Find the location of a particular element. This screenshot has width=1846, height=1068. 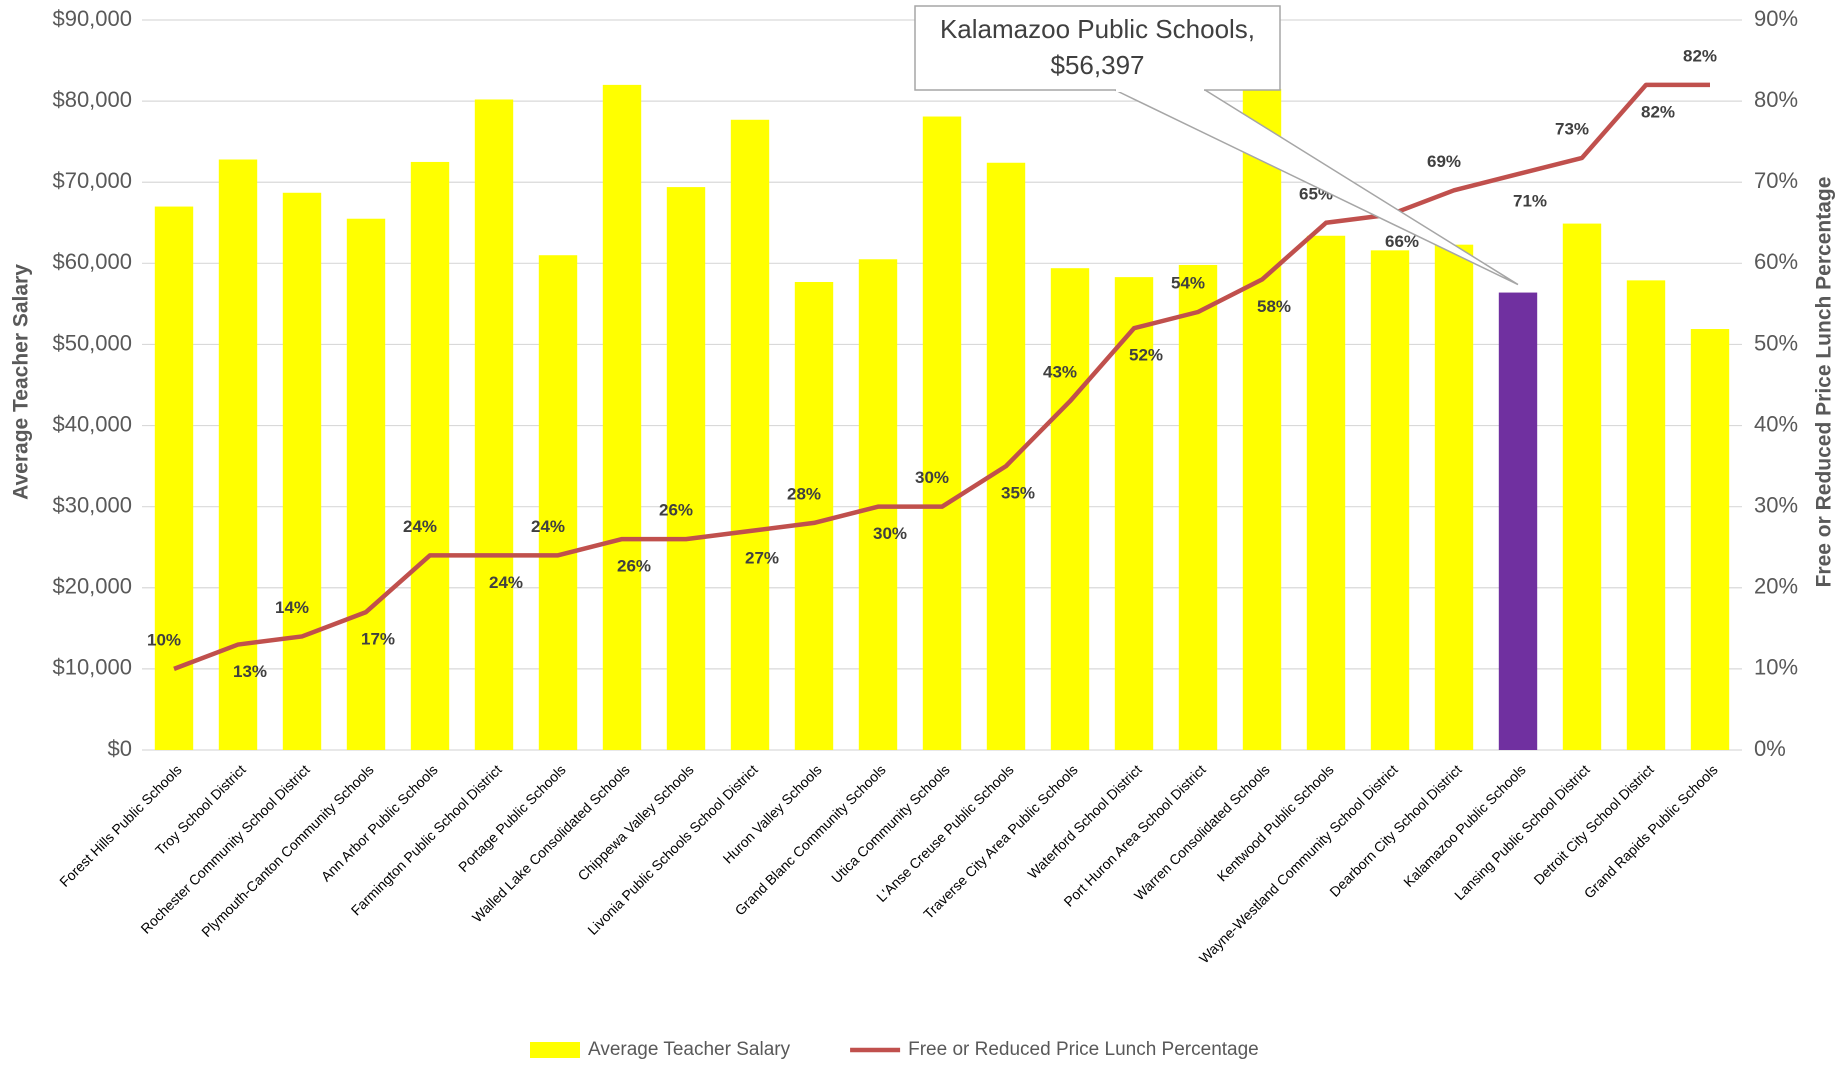

y2-tick-label: 0% is located at coordinates (1770, 748).